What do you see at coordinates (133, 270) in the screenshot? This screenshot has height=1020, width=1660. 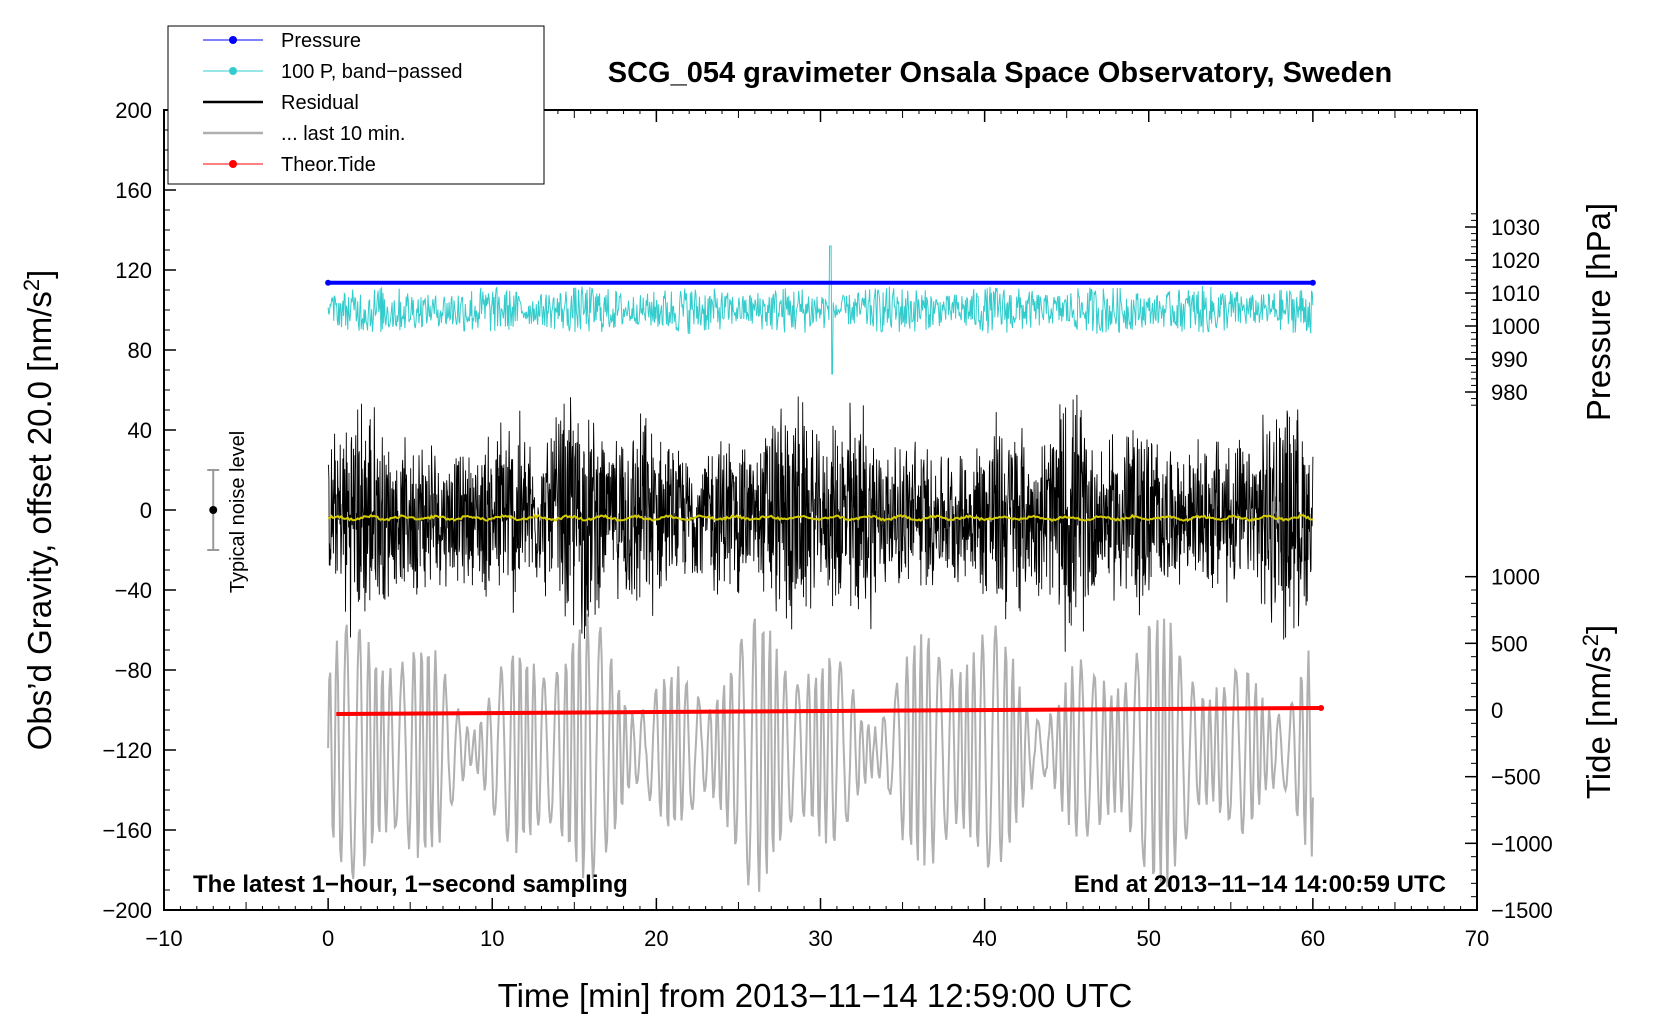 I see `y-tick-label: 120` at bounding box center [133, 270].